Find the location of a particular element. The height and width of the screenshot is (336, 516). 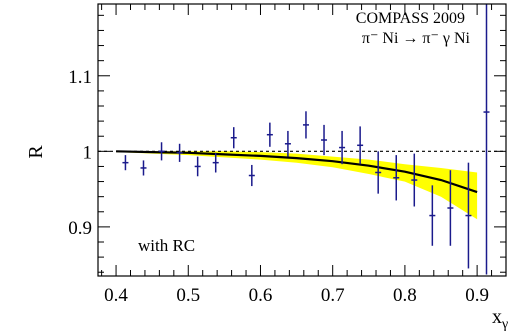

uncertainty-band is located at coordinates (297, 185).